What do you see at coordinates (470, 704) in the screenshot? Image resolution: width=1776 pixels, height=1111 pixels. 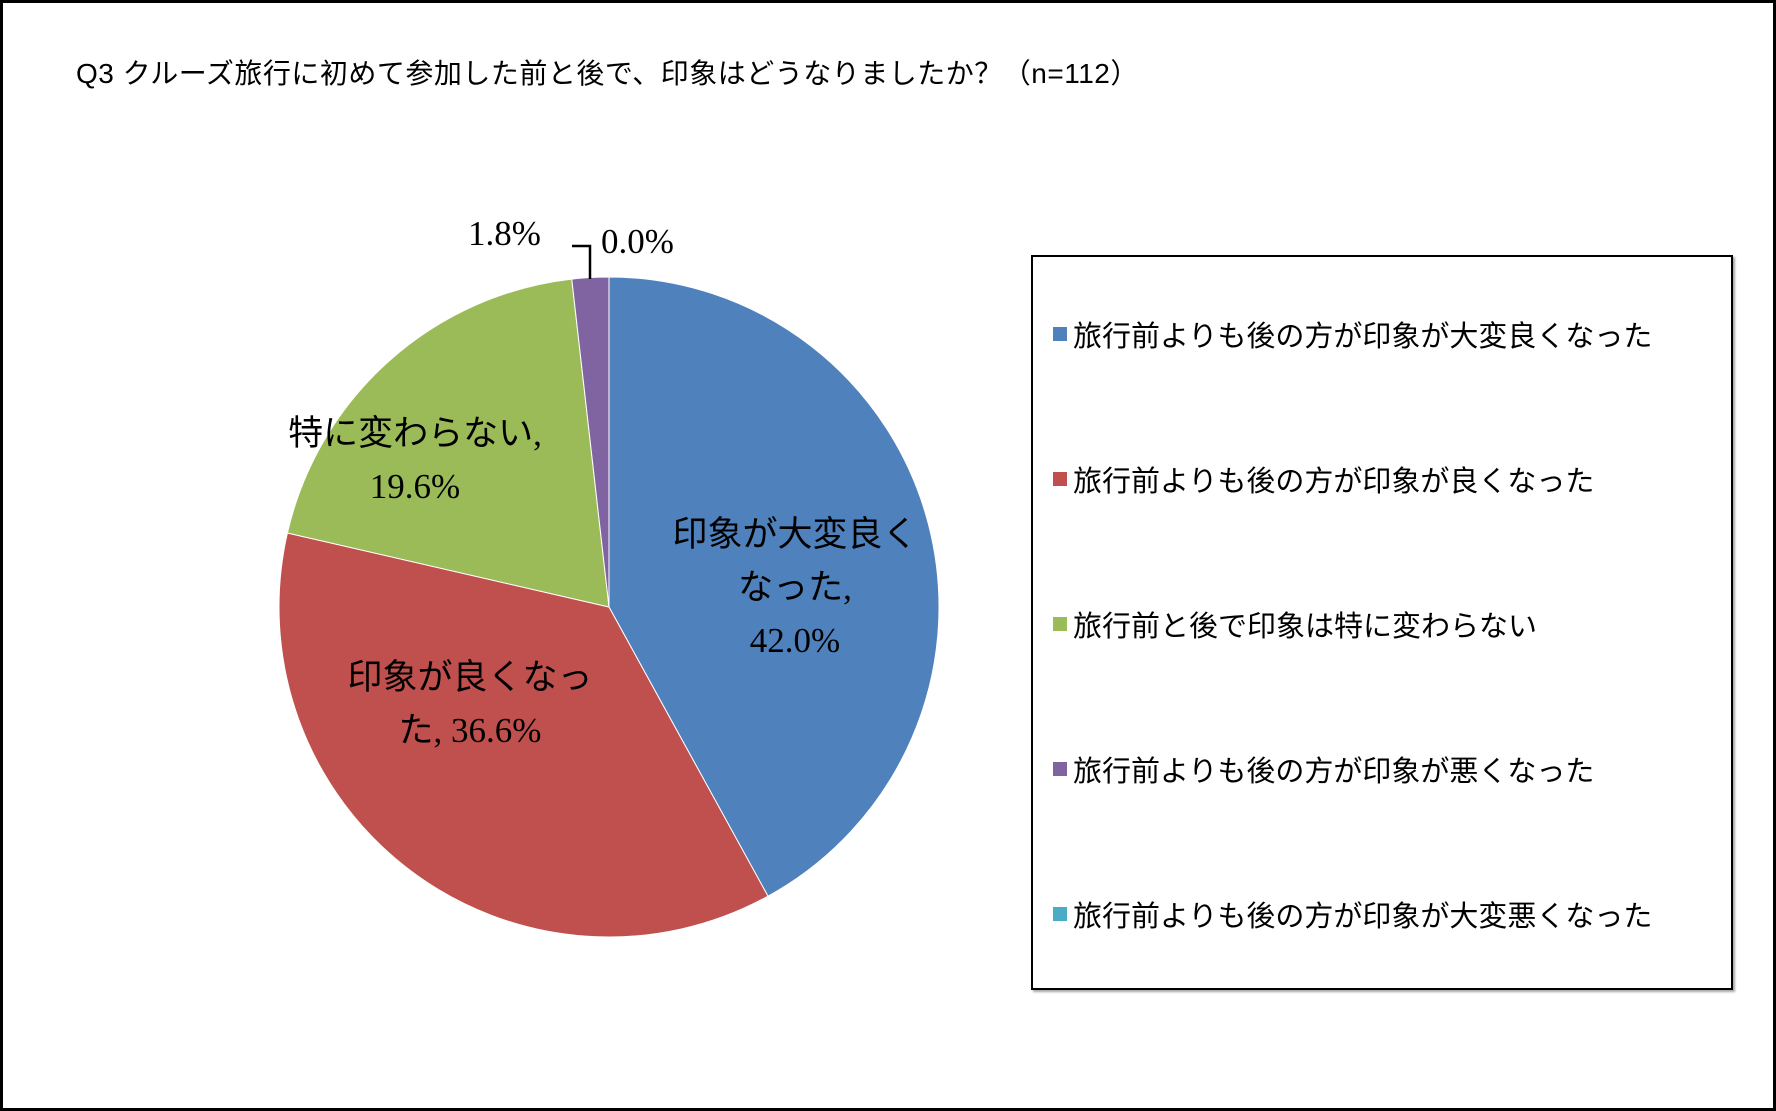 I see `data-label-good: 印象が良くなっ た, 36.6%` at bounding box center [470, 704].